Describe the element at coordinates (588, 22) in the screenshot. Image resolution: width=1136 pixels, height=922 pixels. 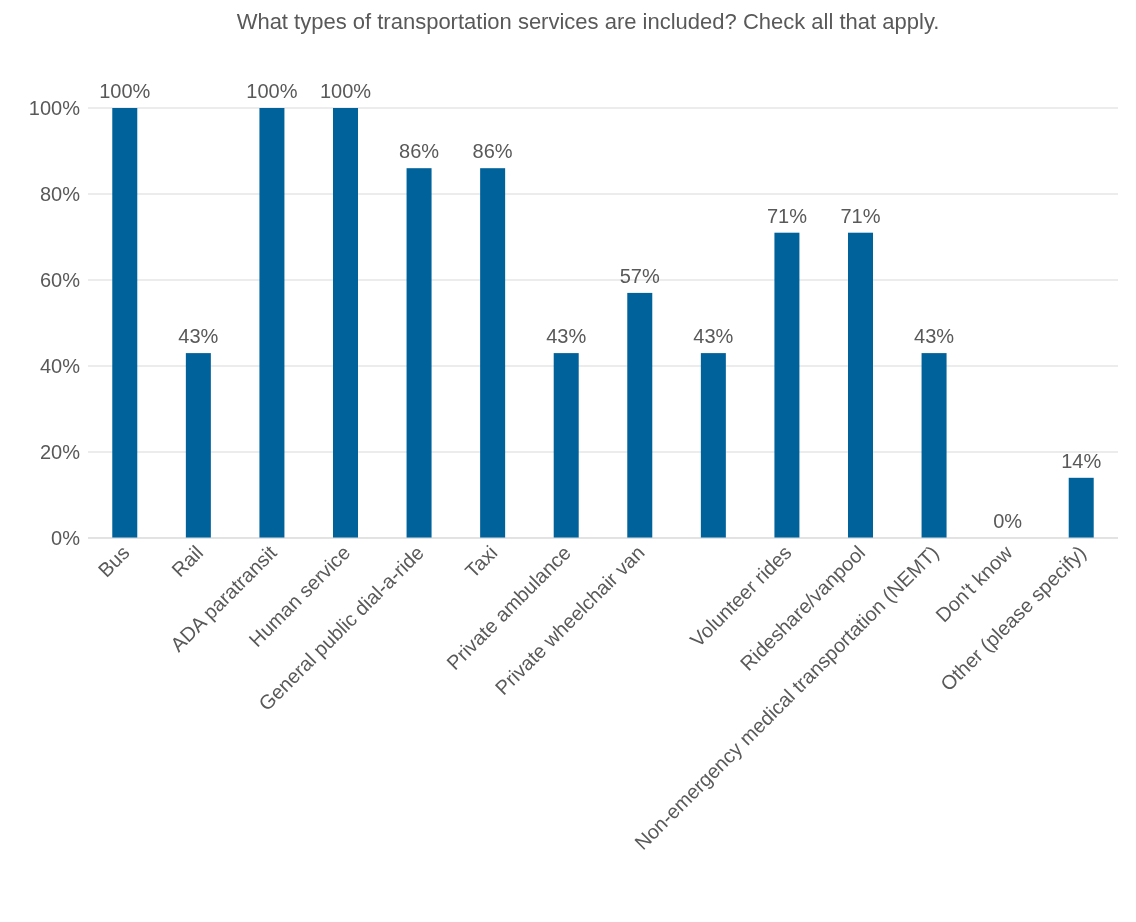
I see `chart-title: What types of transportation services are included? Check all that apply.` at that location.